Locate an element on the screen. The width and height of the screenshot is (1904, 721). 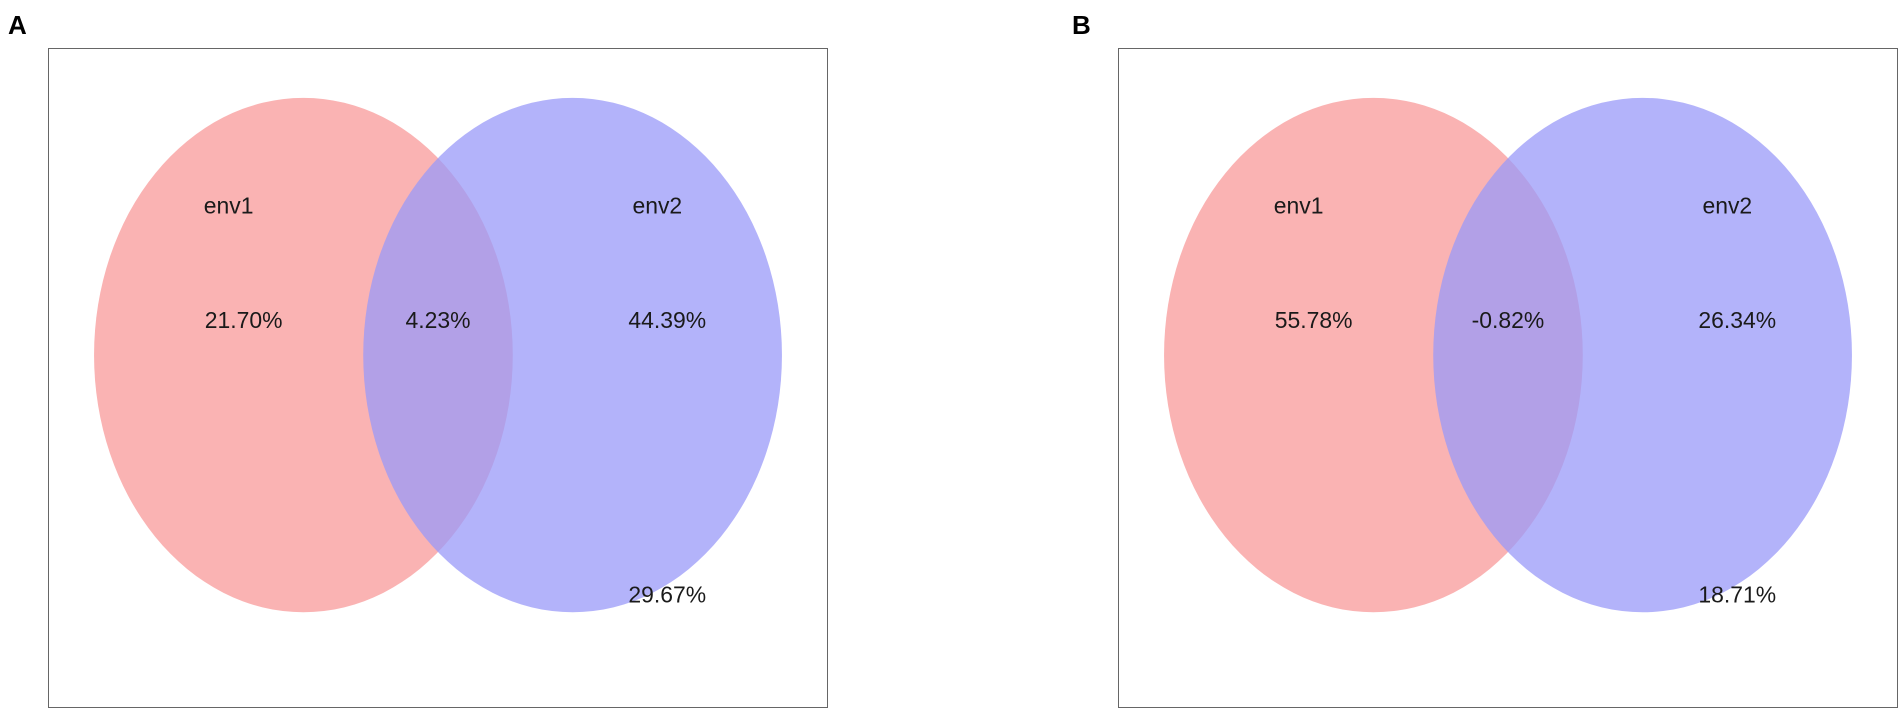
env1-only-value: 21.70% is located at coordinates (244, 320).